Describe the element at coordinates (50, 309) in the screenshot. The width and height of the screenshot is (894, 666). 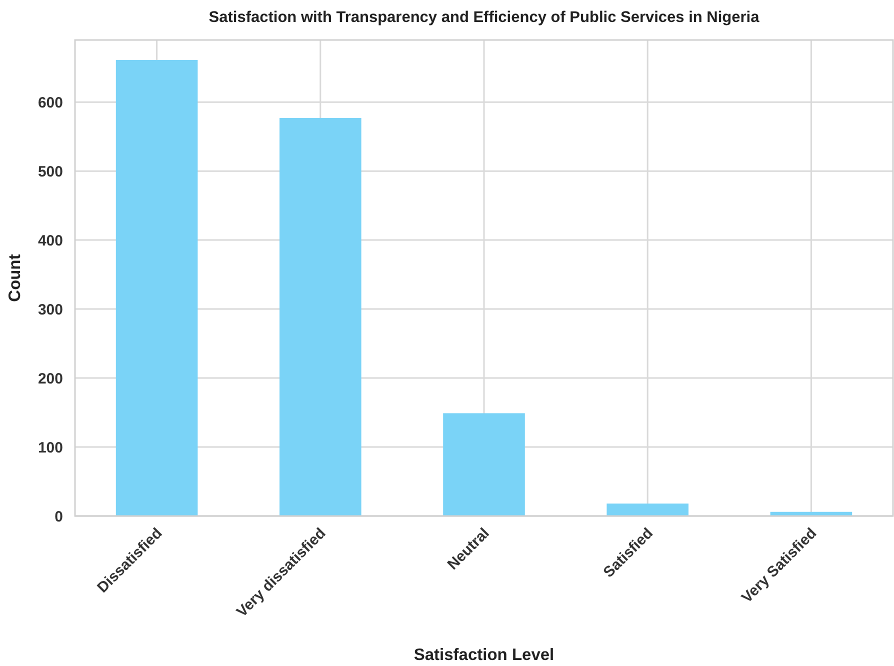
I see `y-tick-label: 300` at that location.